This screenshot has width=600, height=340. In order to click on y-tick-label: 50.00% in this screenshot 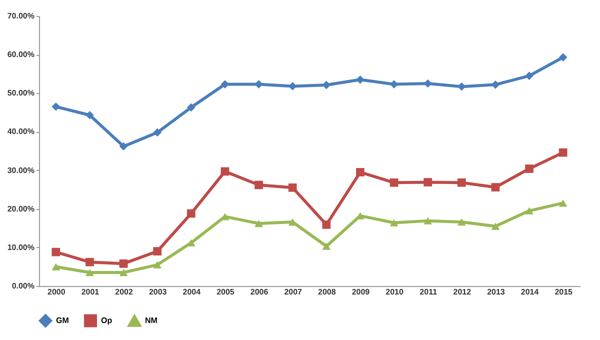, I will do `click(20, 93)`.